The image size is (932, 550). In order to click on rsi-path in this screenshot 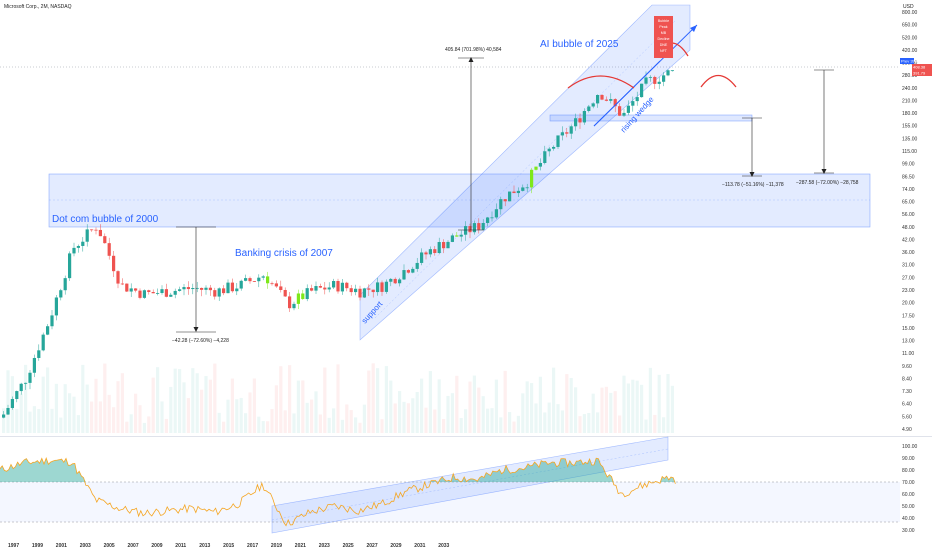, I will do `click(338, 492)`.